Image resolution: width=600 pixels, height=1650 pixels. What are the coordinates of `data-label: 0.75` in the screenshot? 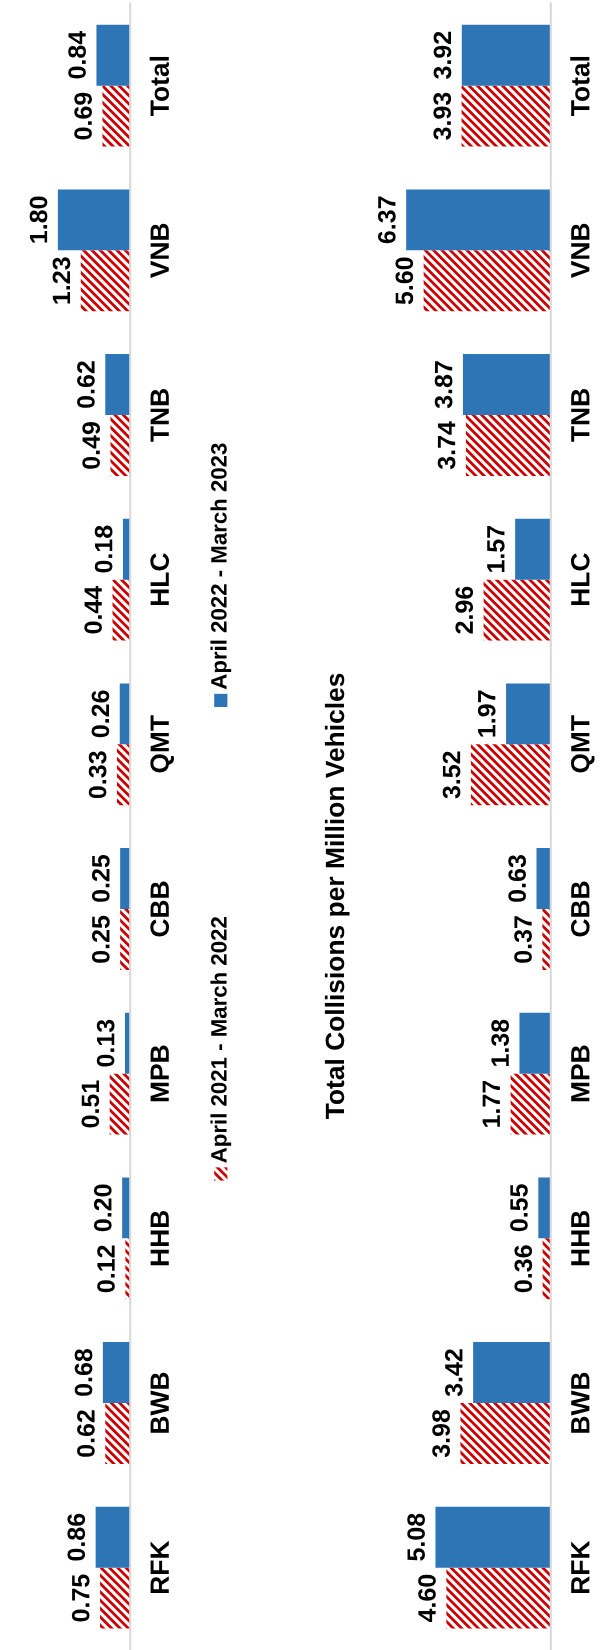 It's located at (80, 1598).